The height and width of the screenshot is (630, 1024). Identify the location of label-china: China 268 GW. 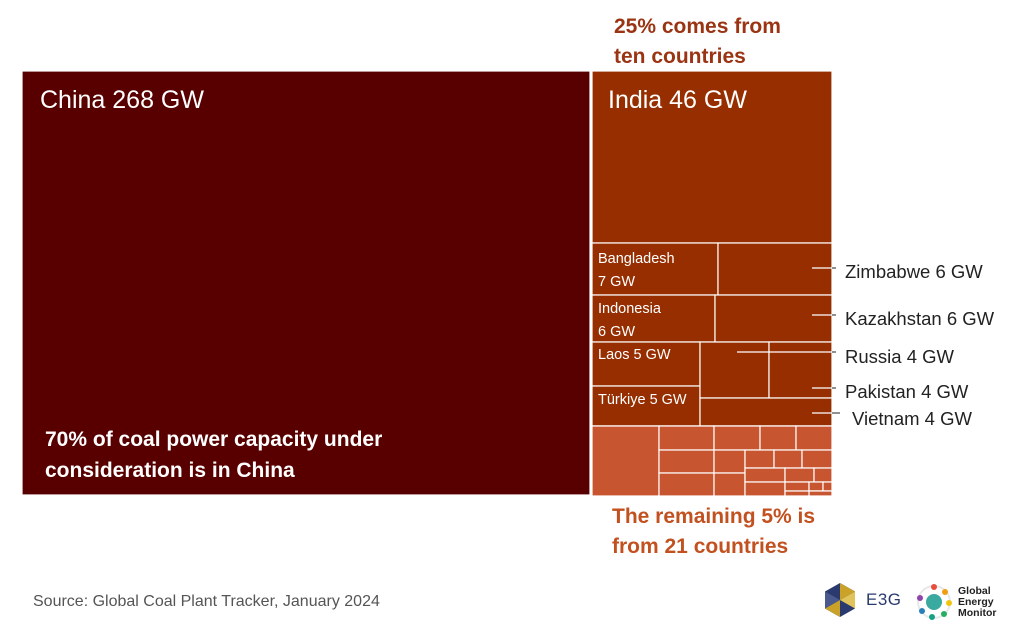
(122, 100).